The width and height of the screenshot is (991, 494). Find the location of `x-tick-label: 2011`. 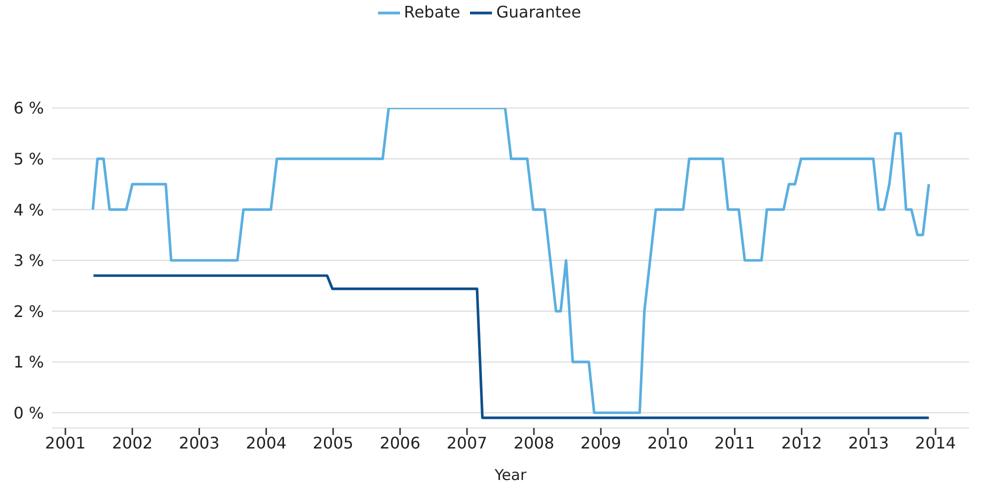

x-tick-label: 2011 is located at coordinates (735, 442).